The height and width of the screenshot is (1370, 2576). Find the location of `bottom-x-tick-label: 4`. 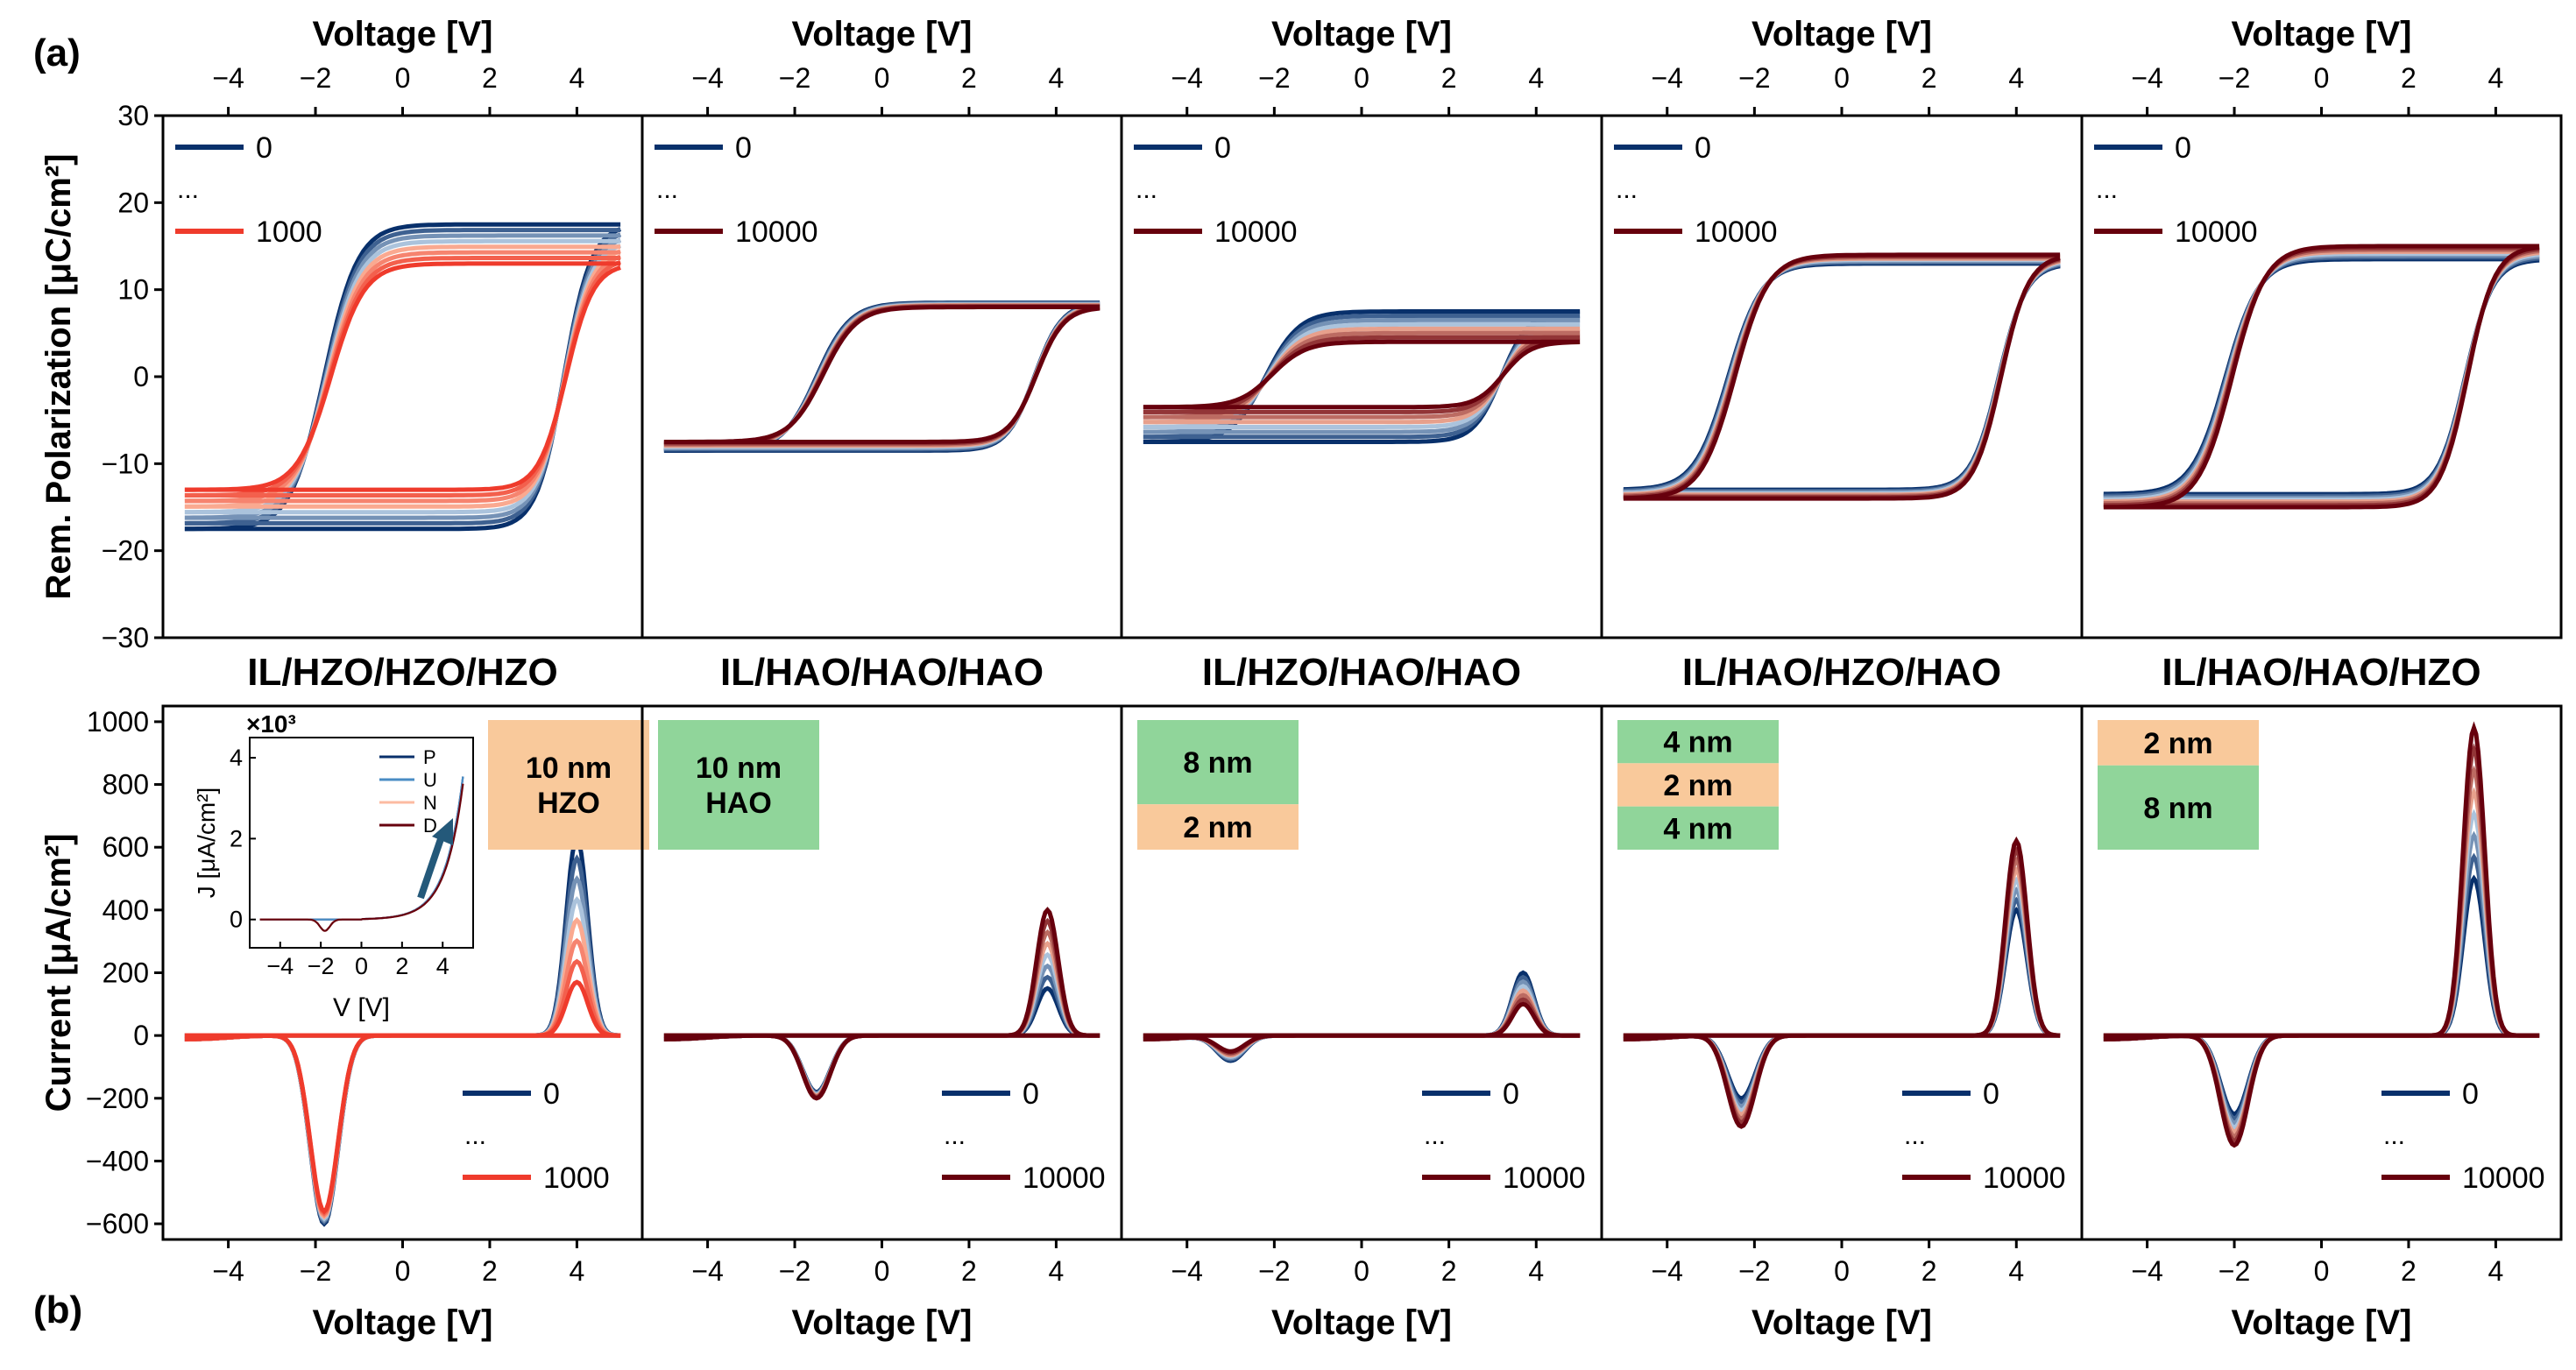

bottom-x-tick-label: 4 is located at coordinates (1057, 1271).